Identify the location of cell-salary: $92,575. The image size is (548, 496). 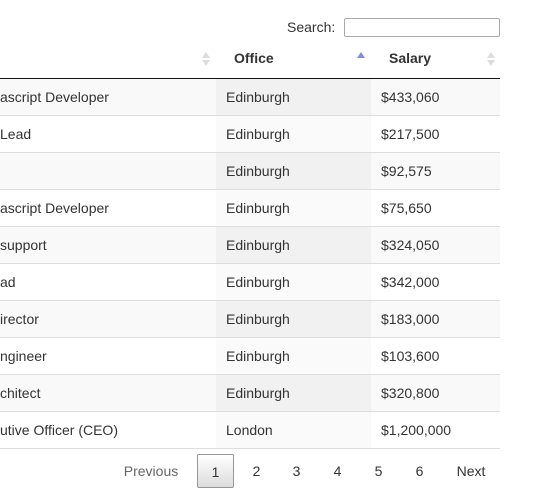
(406, 171).